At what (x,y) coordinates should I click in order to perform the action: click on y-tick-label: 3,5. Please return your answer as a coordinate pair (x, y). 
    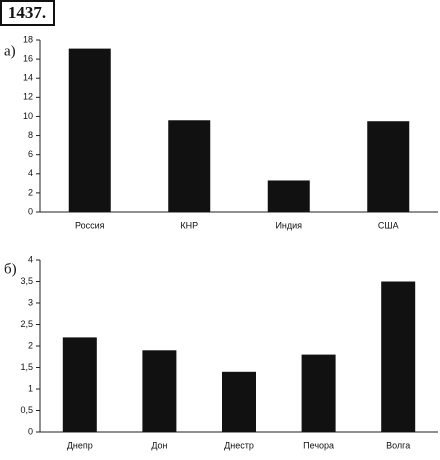
    Looking at the image, I should click on (26, 281).